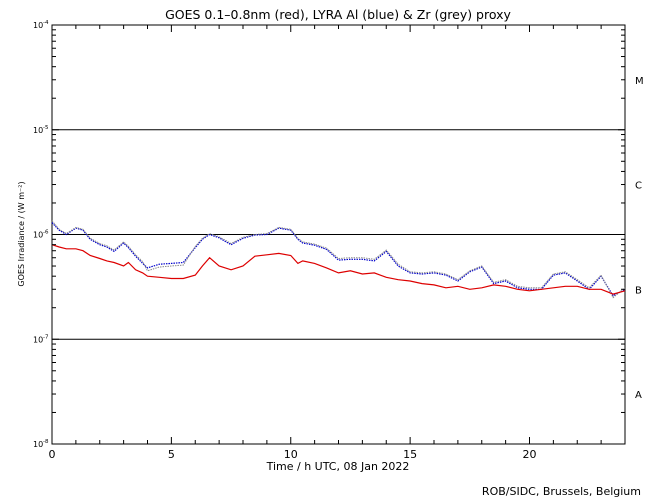  Describe the element at coordinates (46, 337) in the screenshot. I see `y-tick-exponent: -7` at that location.